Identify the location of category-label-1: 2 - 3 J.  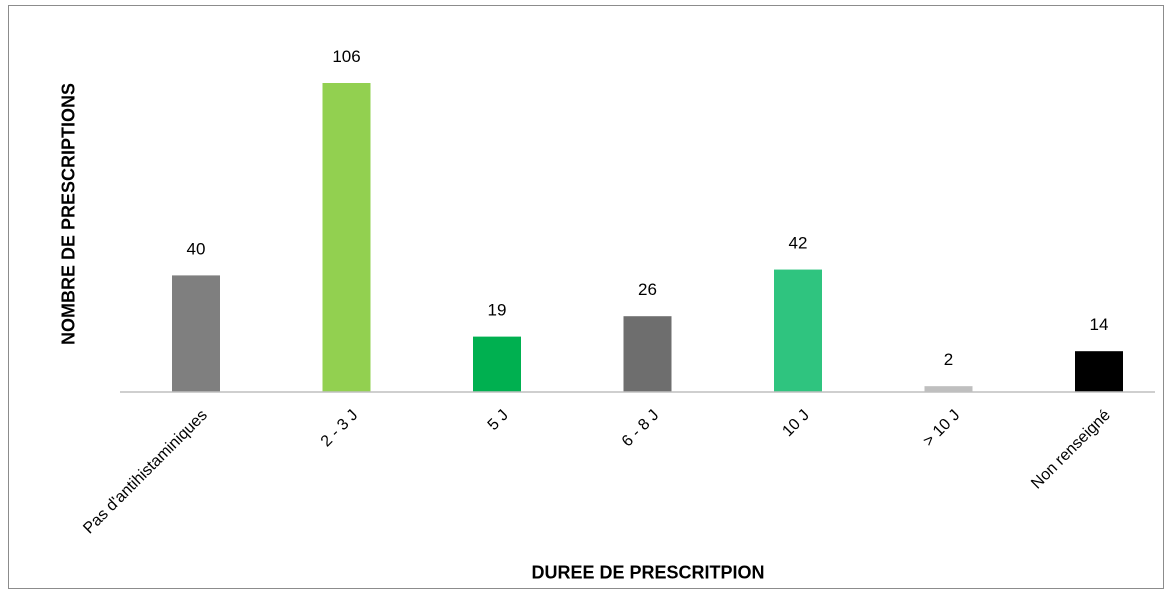
(339, 428).